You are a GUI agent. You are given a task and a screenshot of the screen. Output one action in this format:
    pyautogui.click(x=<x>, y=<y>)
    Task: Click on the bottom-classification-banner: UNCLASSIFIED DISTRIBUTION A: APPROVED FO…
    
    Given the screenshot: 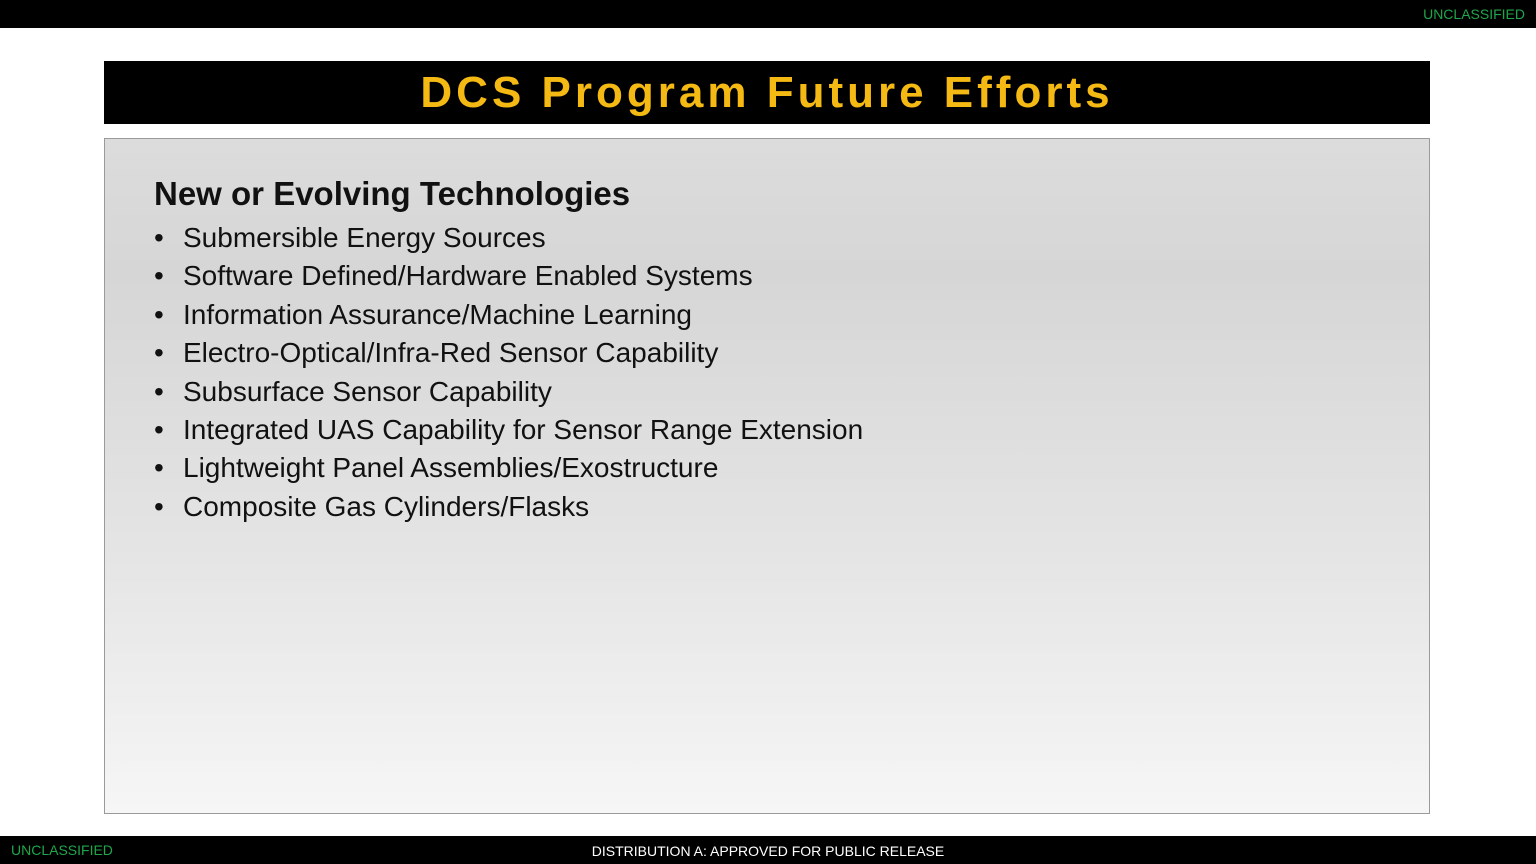 What is the action you would take?
    pyautogui.click(x=768, y=850)
    